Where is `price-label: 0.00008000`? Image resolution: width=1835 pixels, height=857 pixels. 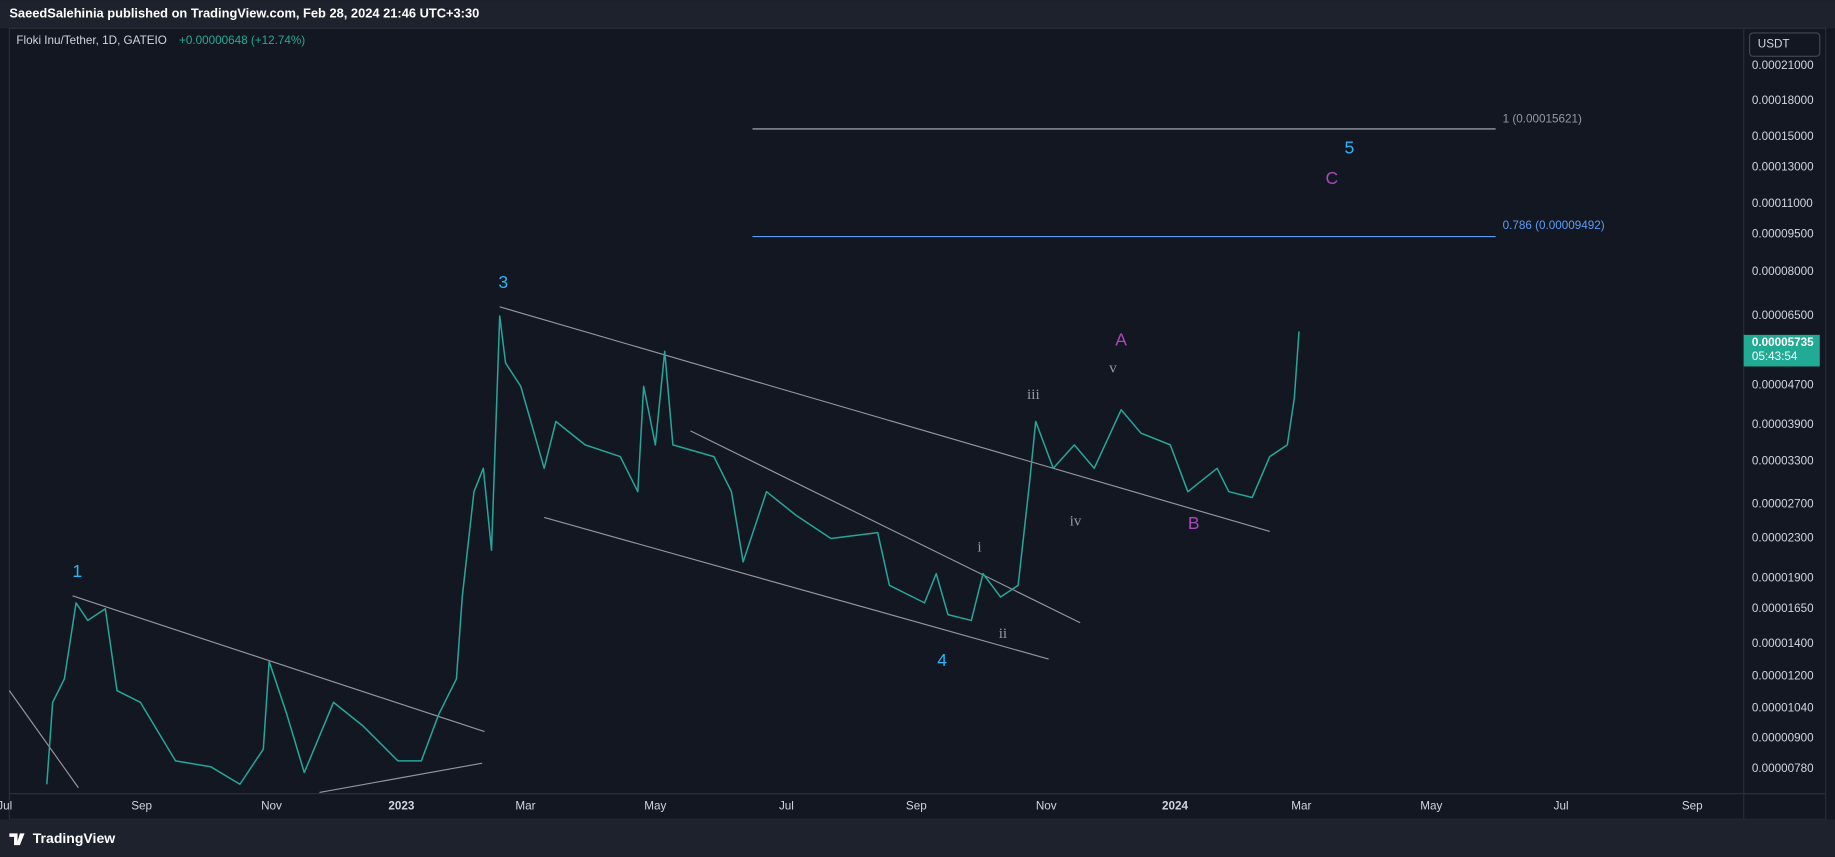
price-label: 0.00008000 is located at coordinates (1783, 271).